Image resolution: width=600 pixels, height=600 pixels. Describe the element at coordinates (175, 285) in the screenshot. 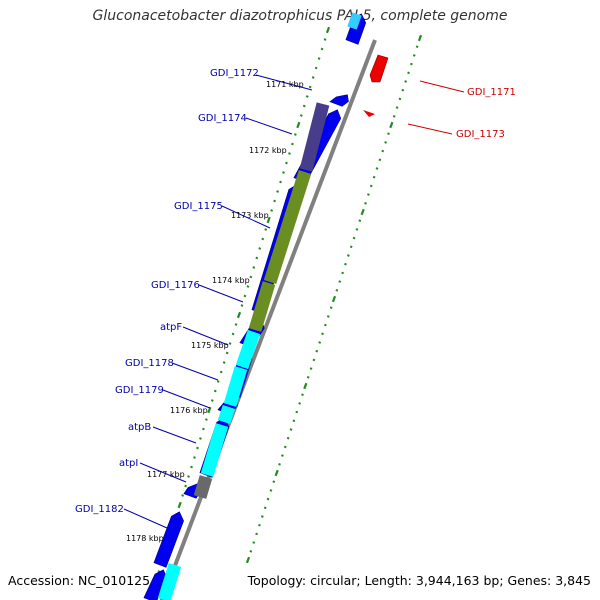

I see `forward-gene-label: GDI_1176` at that location.